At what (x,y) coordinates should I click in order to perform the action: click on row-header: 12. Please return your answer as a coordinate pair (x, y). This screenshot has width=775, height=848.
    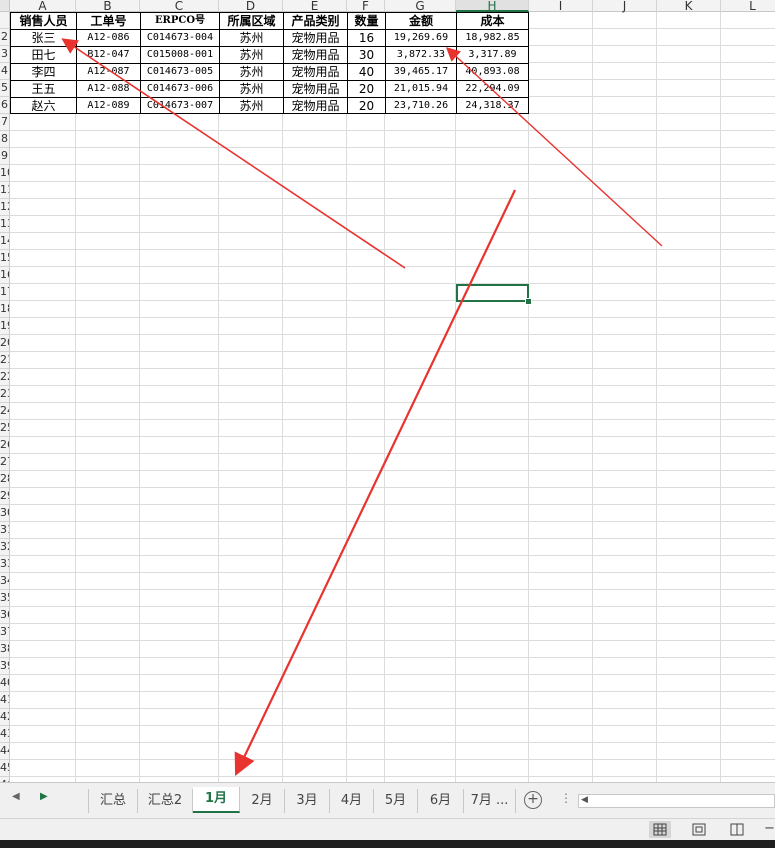
    Looking at the image, I should click on (5, 207).